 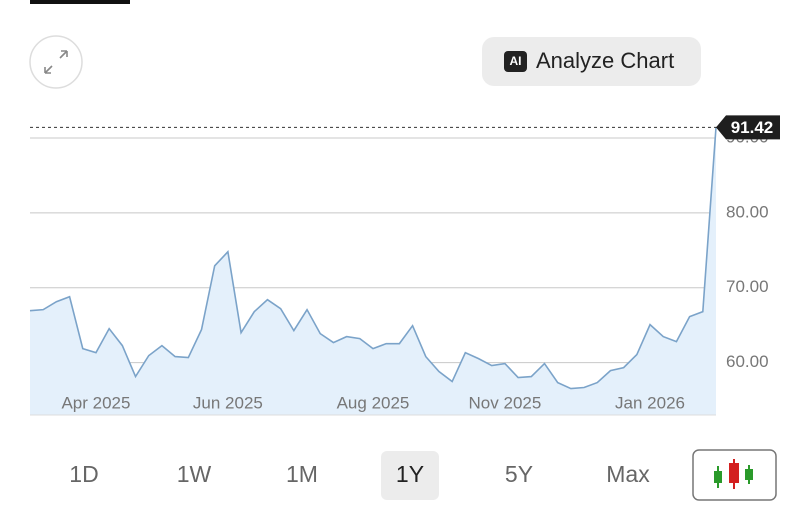 What do you see at coordinates (373, 402) in the screenshot?
I see `x-tick-label: Aug 2025` at bounding box center [373, 402].